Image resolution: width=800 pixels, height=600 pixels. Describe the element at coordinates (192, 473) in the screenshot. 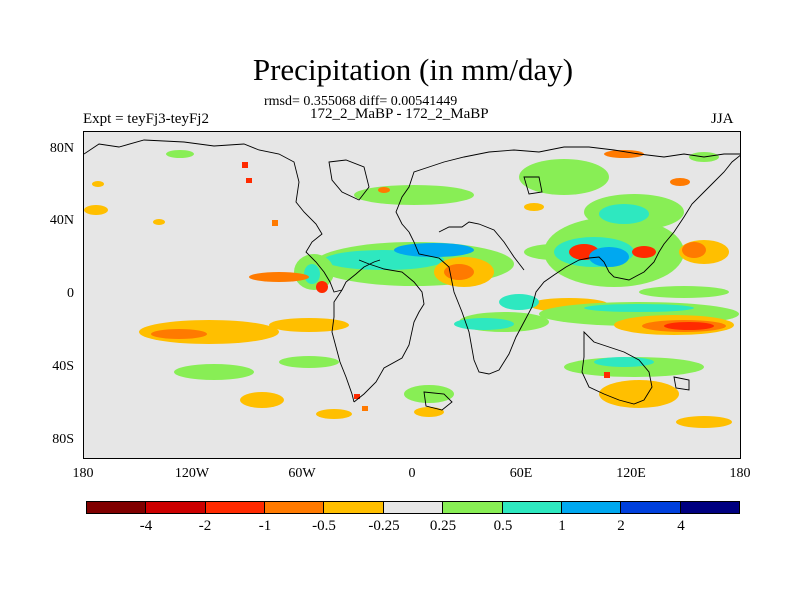

I see `x-tick-120w: 120W` at that location.